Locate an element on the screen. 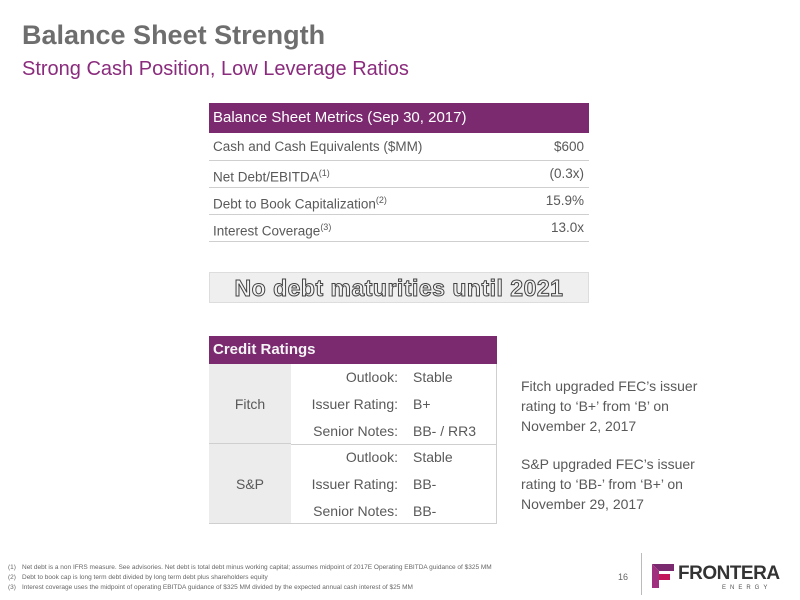 This screenshot has height=600, width=800. metric-value: $600 is located at coordinates (568, 146).